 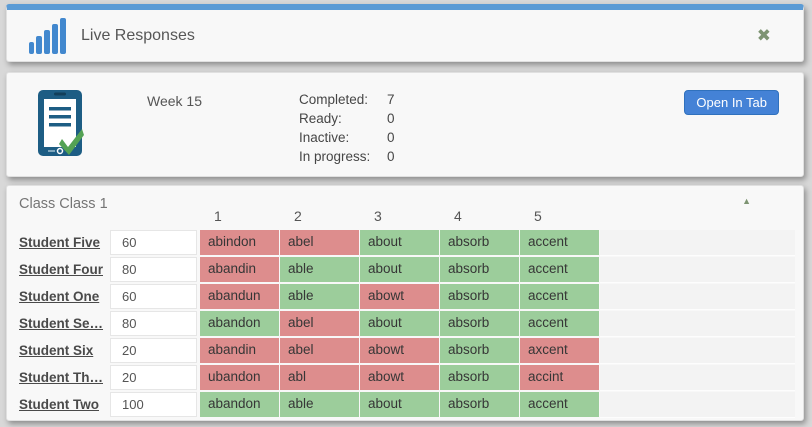 What do you see at coordinates (239, 296) in the screenshot?
I see `word-cell-incorrect: abandun` at bounding box center [239, 296].